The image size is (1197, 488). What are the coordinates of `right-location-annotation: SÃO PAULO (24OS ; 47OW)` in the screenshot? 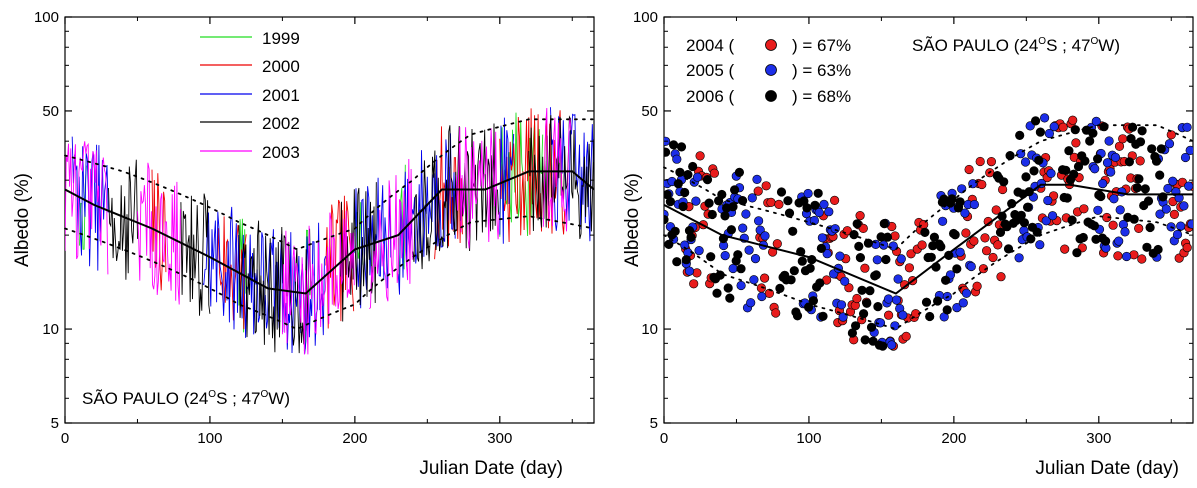 It's located at (1016, 45).